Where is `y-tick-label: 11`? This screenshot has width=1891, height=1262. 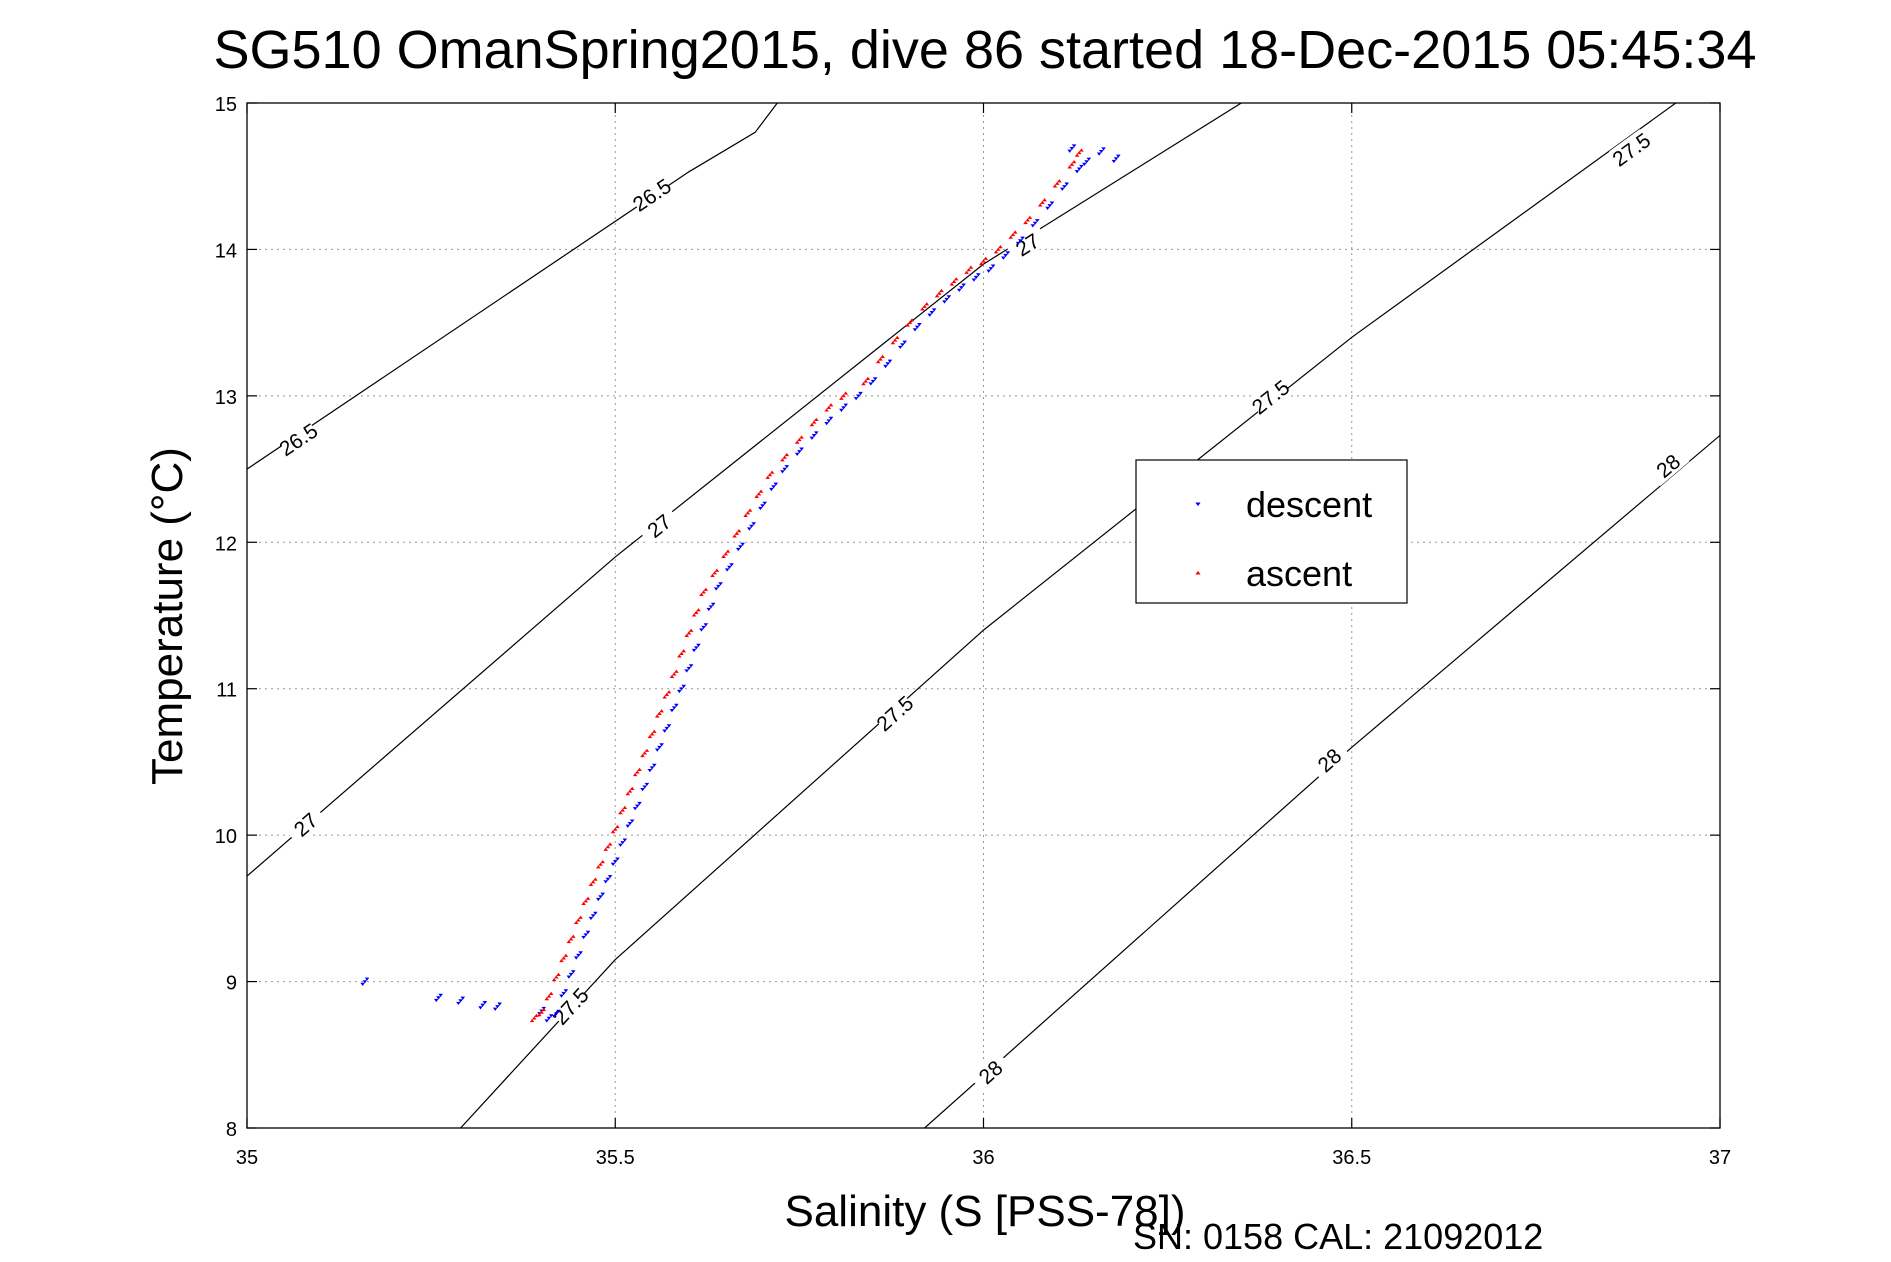 y-tick-label: 11 is located at coordinates (226, 691).